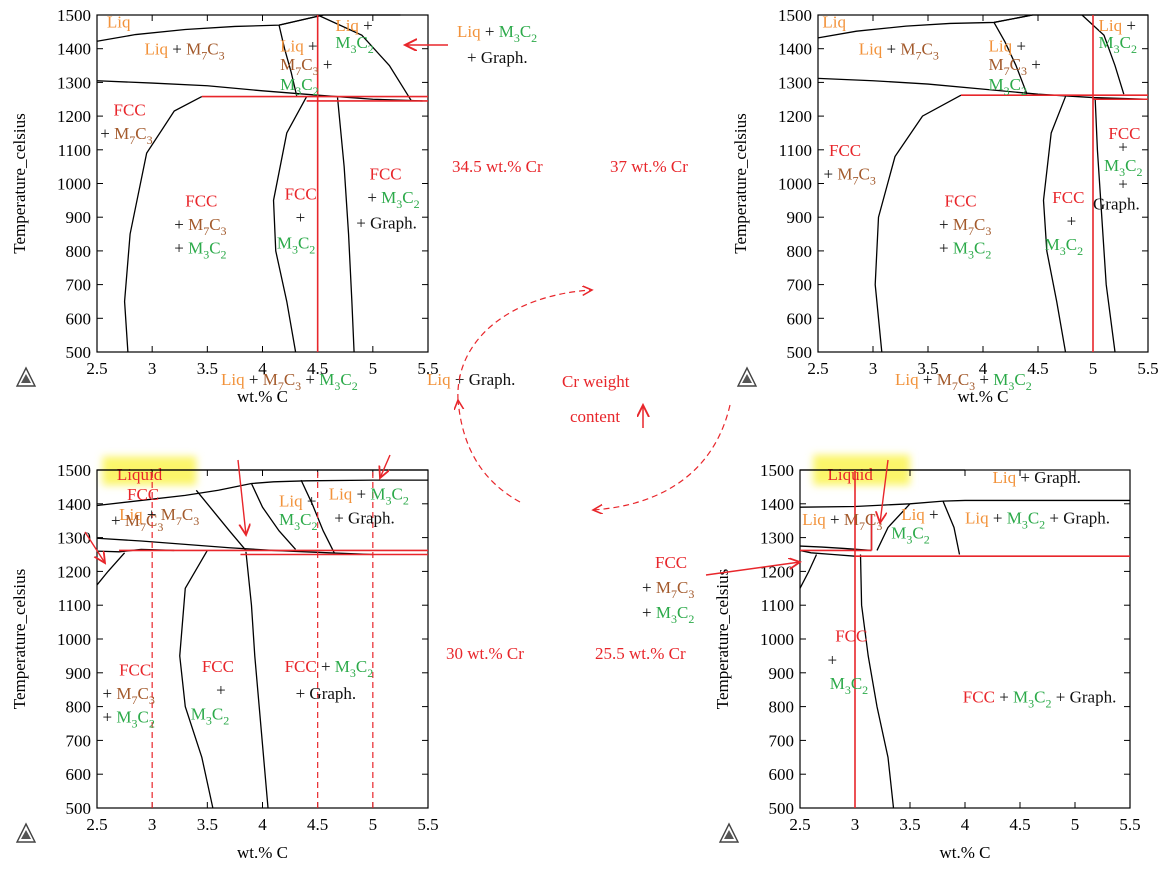 The width and height of the screenshot is (1165, 875). What do you see at coordinates (79, 774) in the screenshot?
I see `y-tick-label: 600` at bounding box center [79, 774].